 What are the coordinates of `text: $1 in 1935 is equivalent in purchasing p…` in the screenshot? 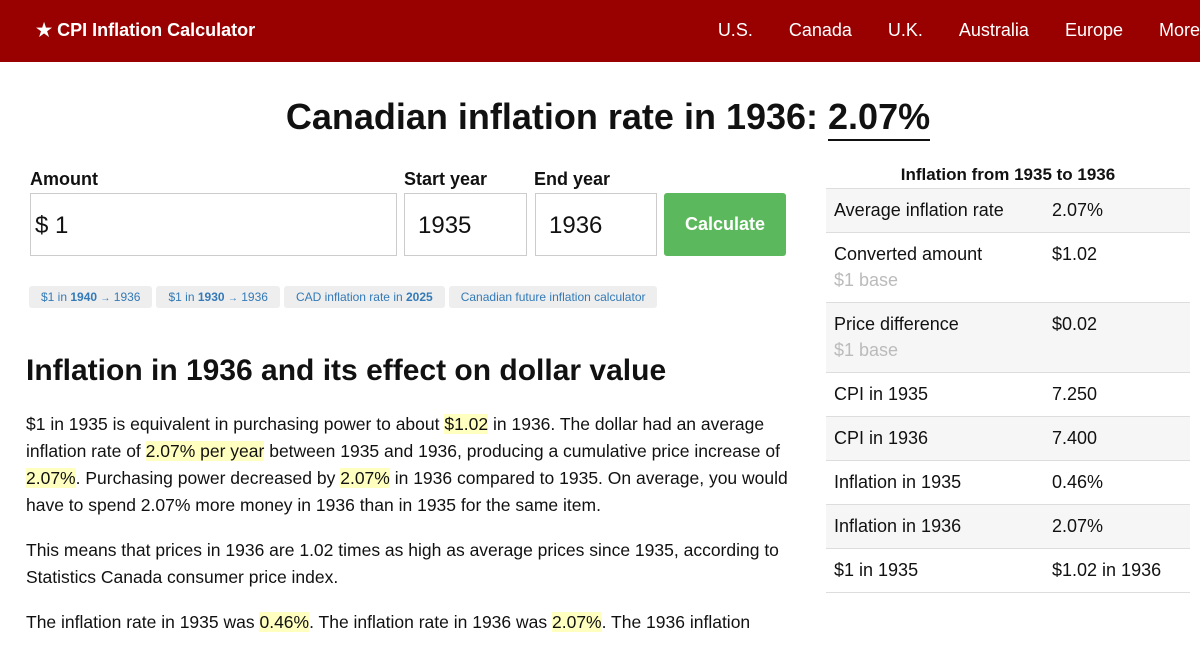 It's located at (235, 424).